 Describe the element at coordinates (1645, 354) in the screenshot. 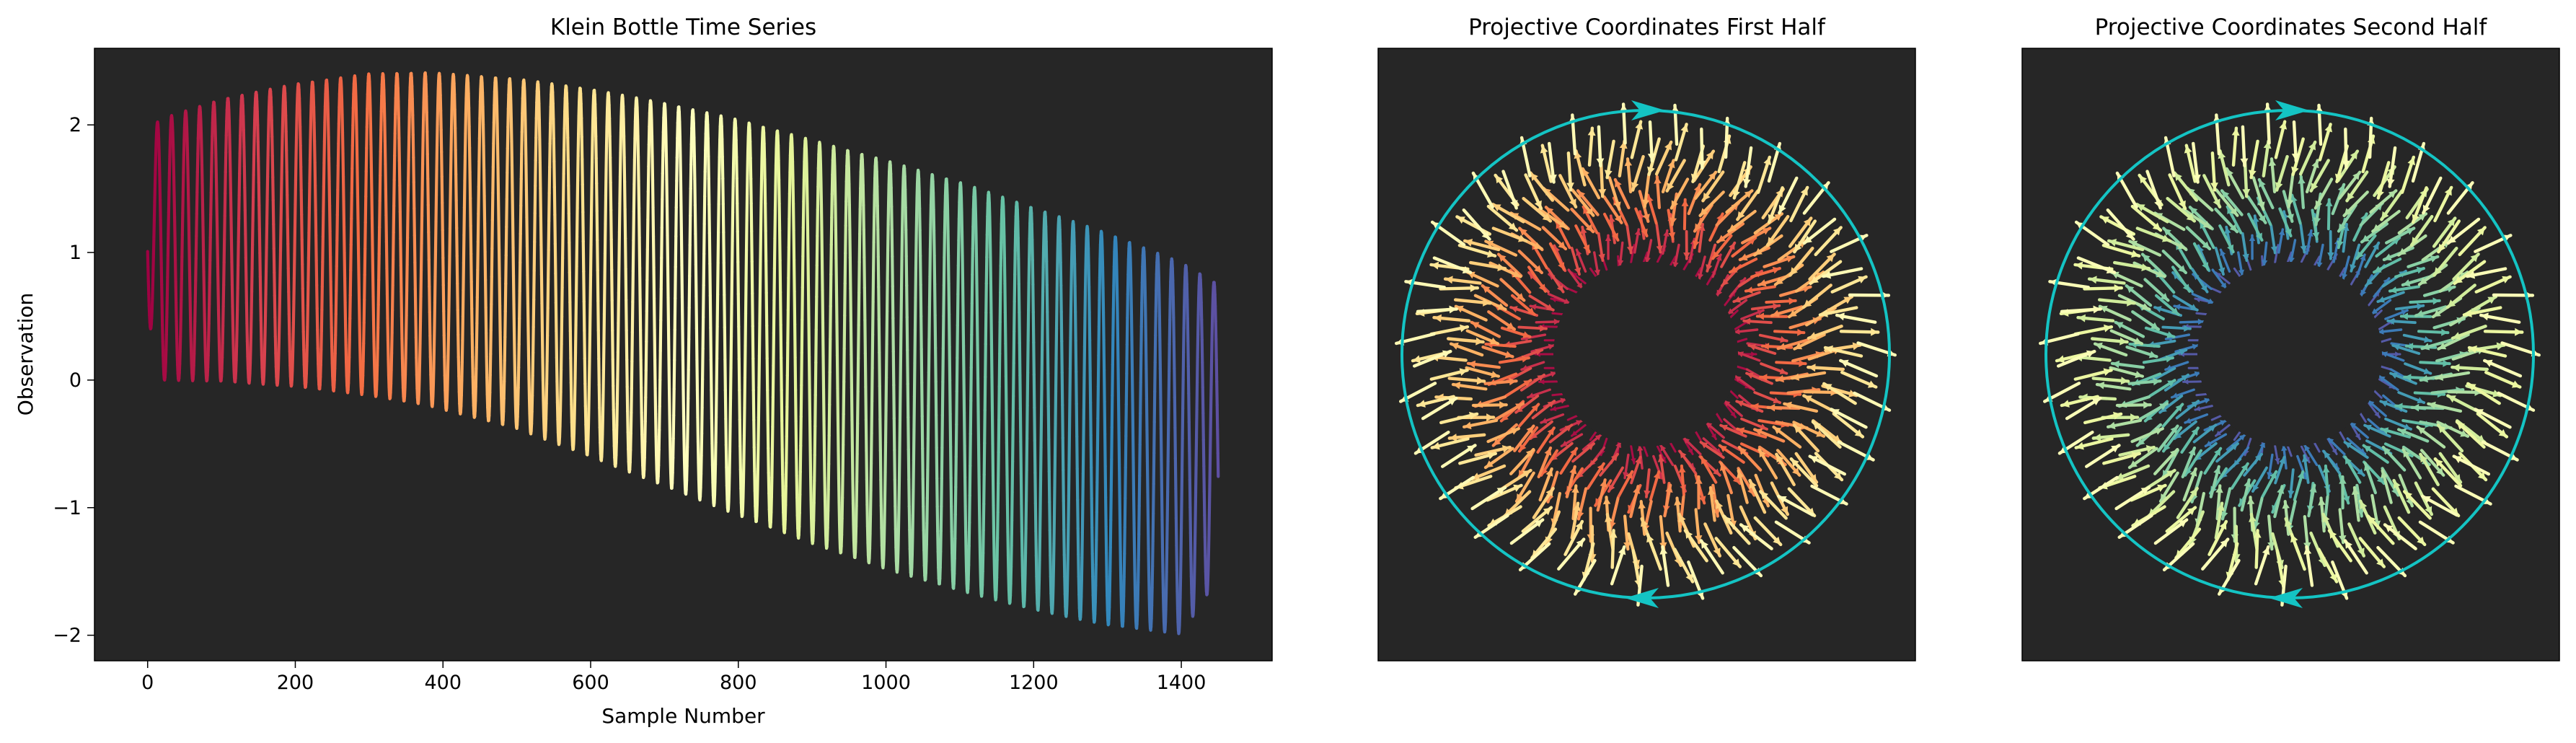

I see `quiver-center-hole` at that location.